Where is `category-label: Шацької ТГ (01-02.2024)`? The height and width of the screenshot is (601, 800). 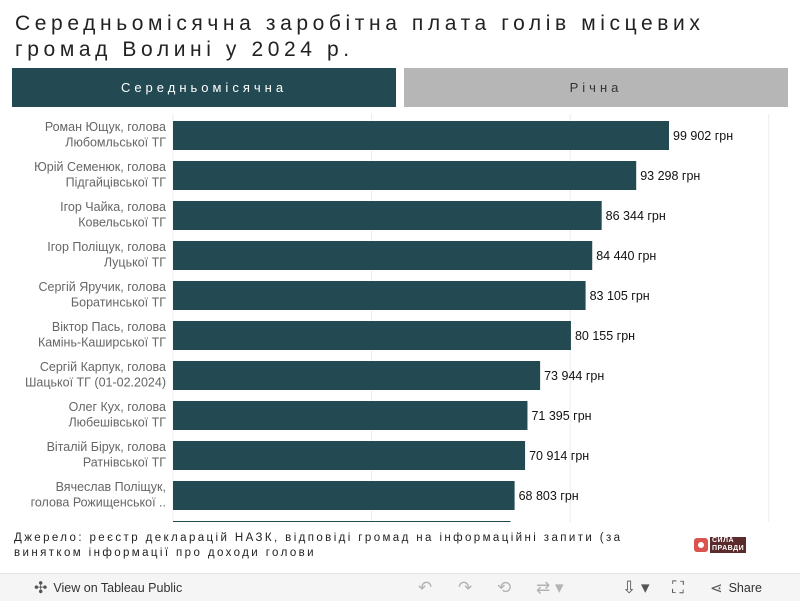 category-label: Шацької ТГ (01-02.2024) is located at coordinates (95, 383).